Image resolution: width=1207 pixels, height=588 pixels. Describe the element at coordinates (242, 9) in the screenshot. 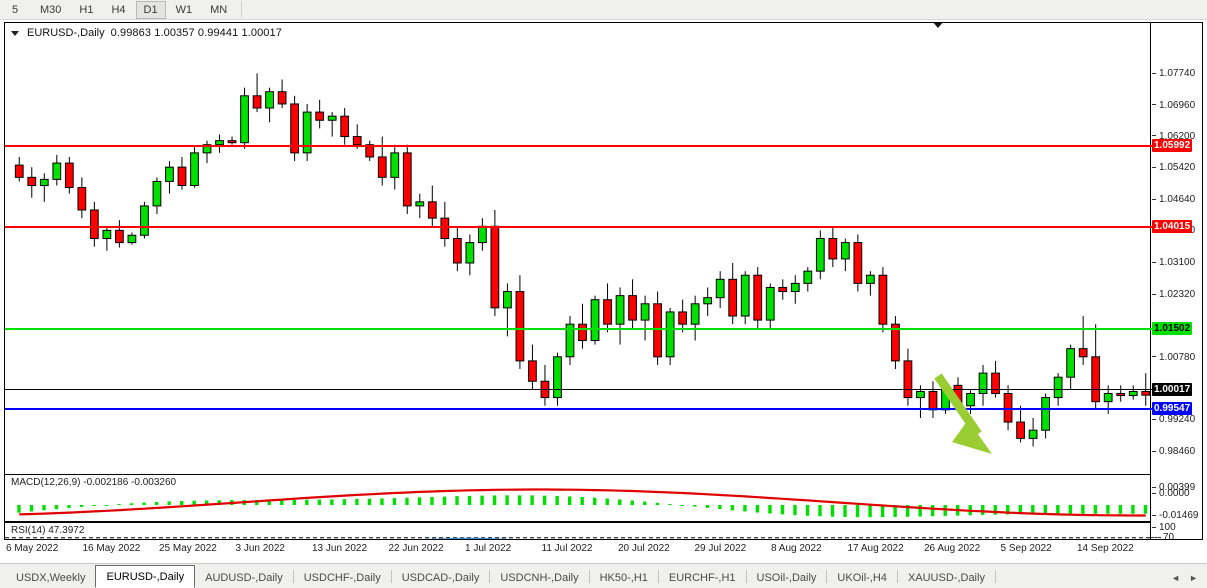

I see `toolbar-divider` at that location.